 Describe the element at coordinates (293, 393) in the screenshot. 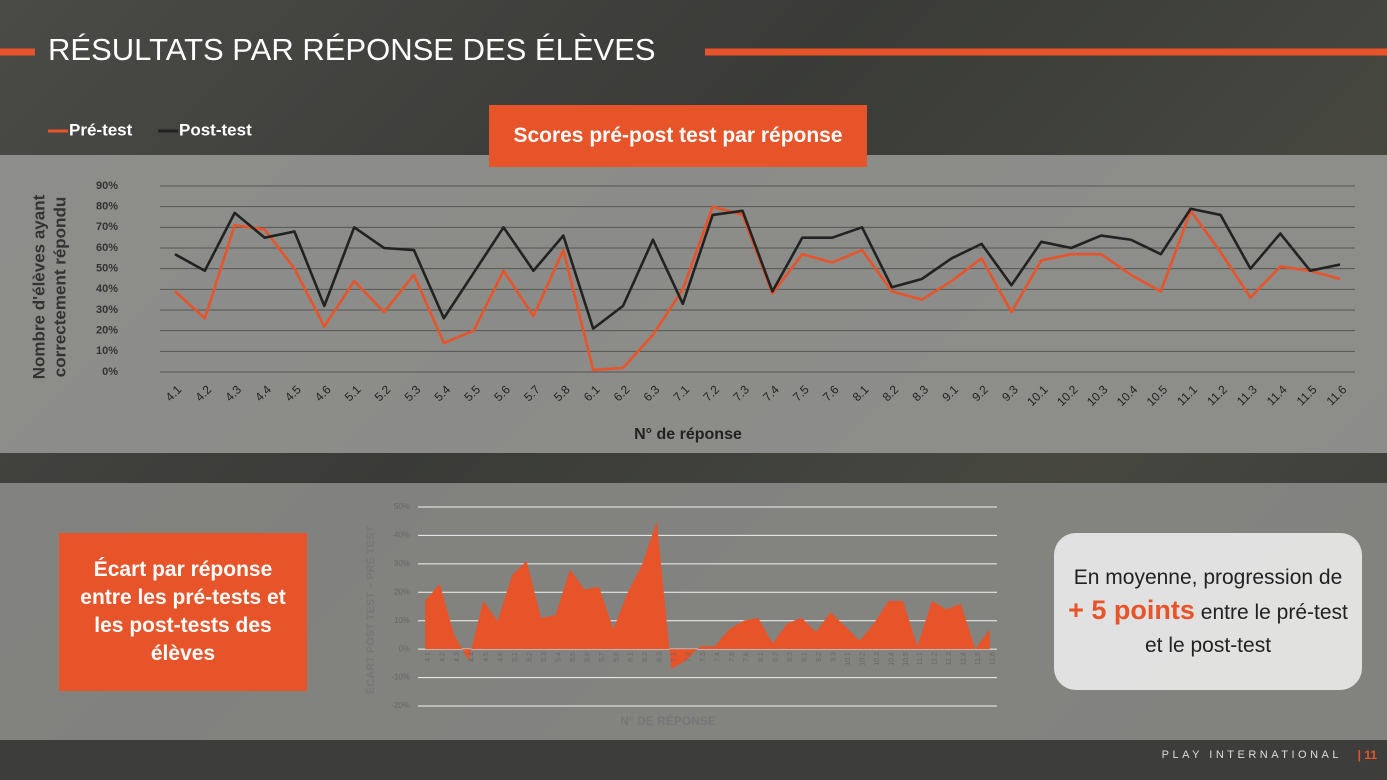

I see `x-tick-label: 4.5` at that location.